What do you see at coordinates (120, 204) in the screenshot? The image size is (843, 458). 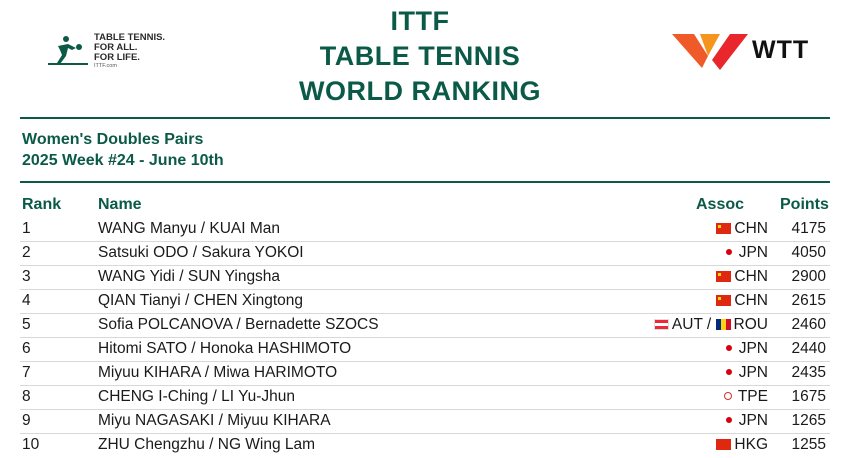 I see `column-header-name: Name` at bounding box center [120, 204].